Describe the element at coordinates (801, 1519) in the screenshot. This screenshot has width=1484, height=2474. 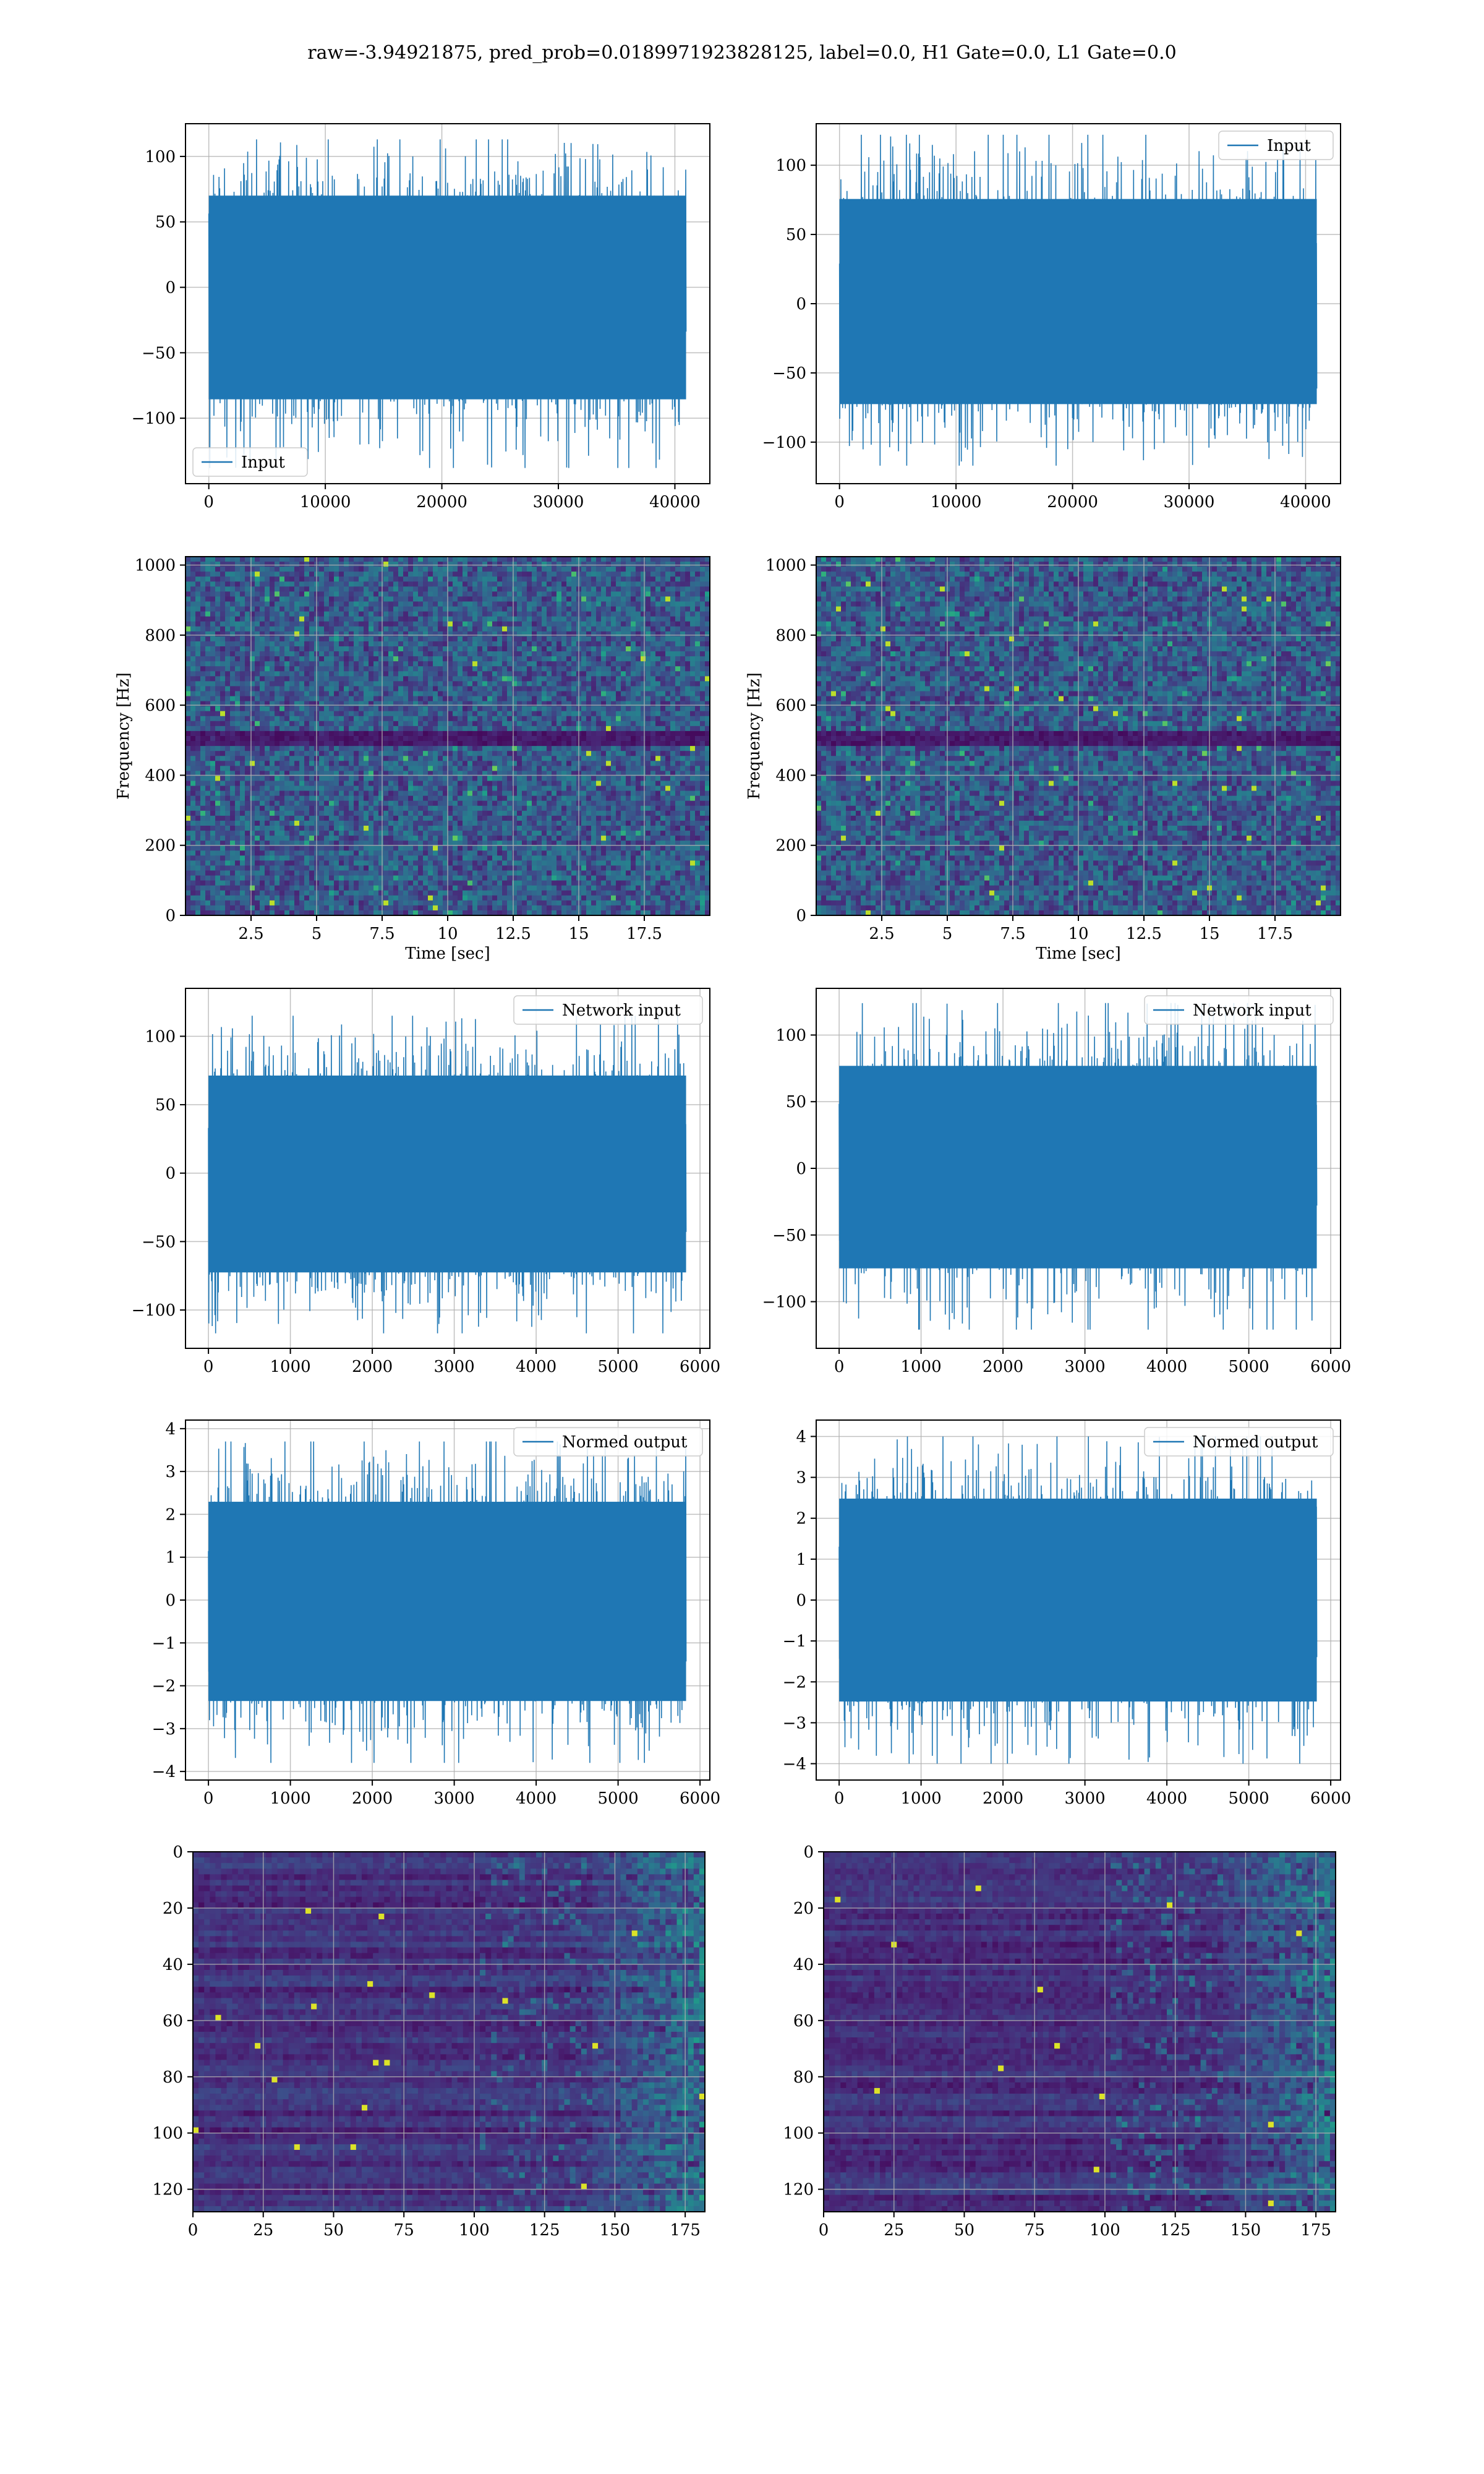
I see `y-tick-label: 2` at that location.